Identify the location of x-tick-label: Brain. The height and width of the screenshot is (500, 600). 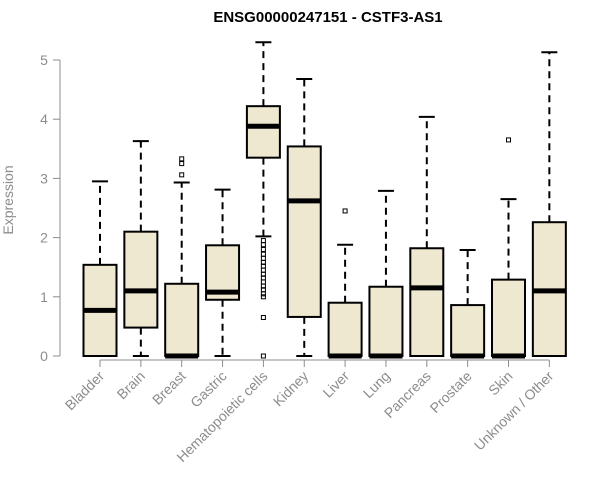
(131, 385).